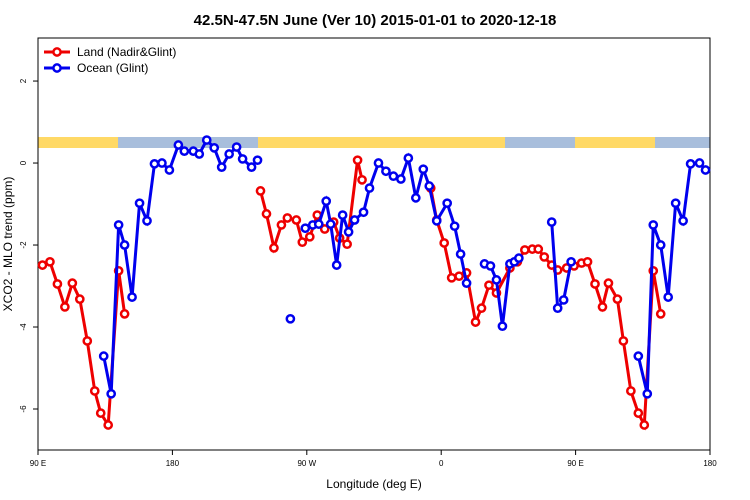  What do you see at coordinates (441, 463) in the screenshot?
I see `x-tick-label: 0` at bounding box center [441, 463].